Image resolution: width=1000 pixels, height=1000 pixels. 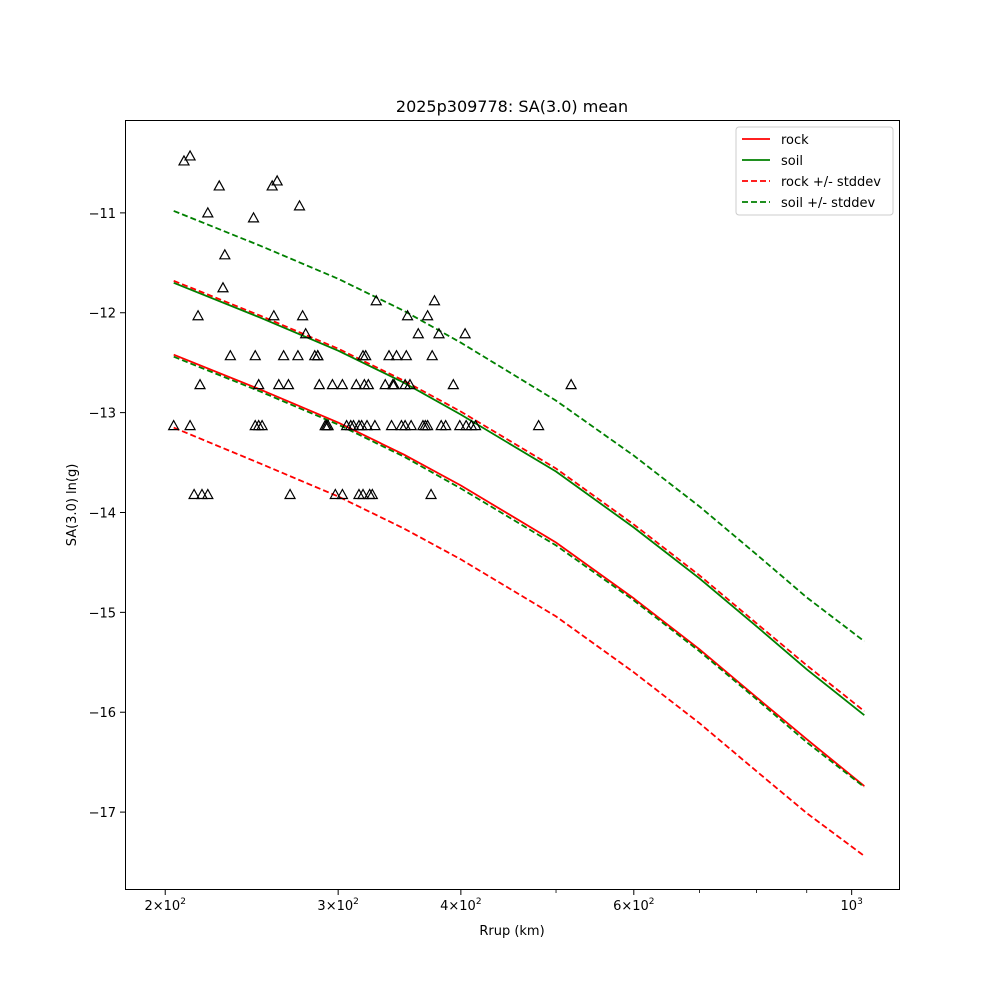 I want to click on x-tick-label: 3×102, so click(x=337, y=905).